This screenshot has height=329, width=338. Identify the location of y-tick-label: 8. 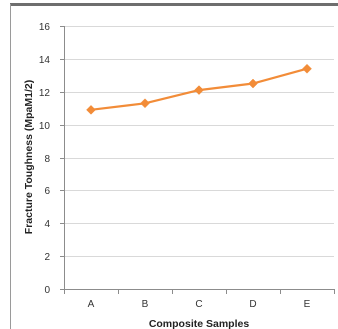
(47, 159).